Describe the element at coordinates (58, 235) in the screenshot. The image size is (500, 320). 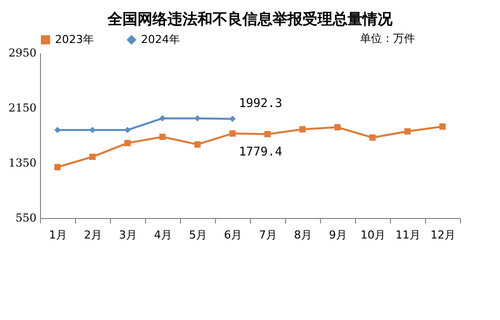
I see `x-tick-label: 1月` at that location.